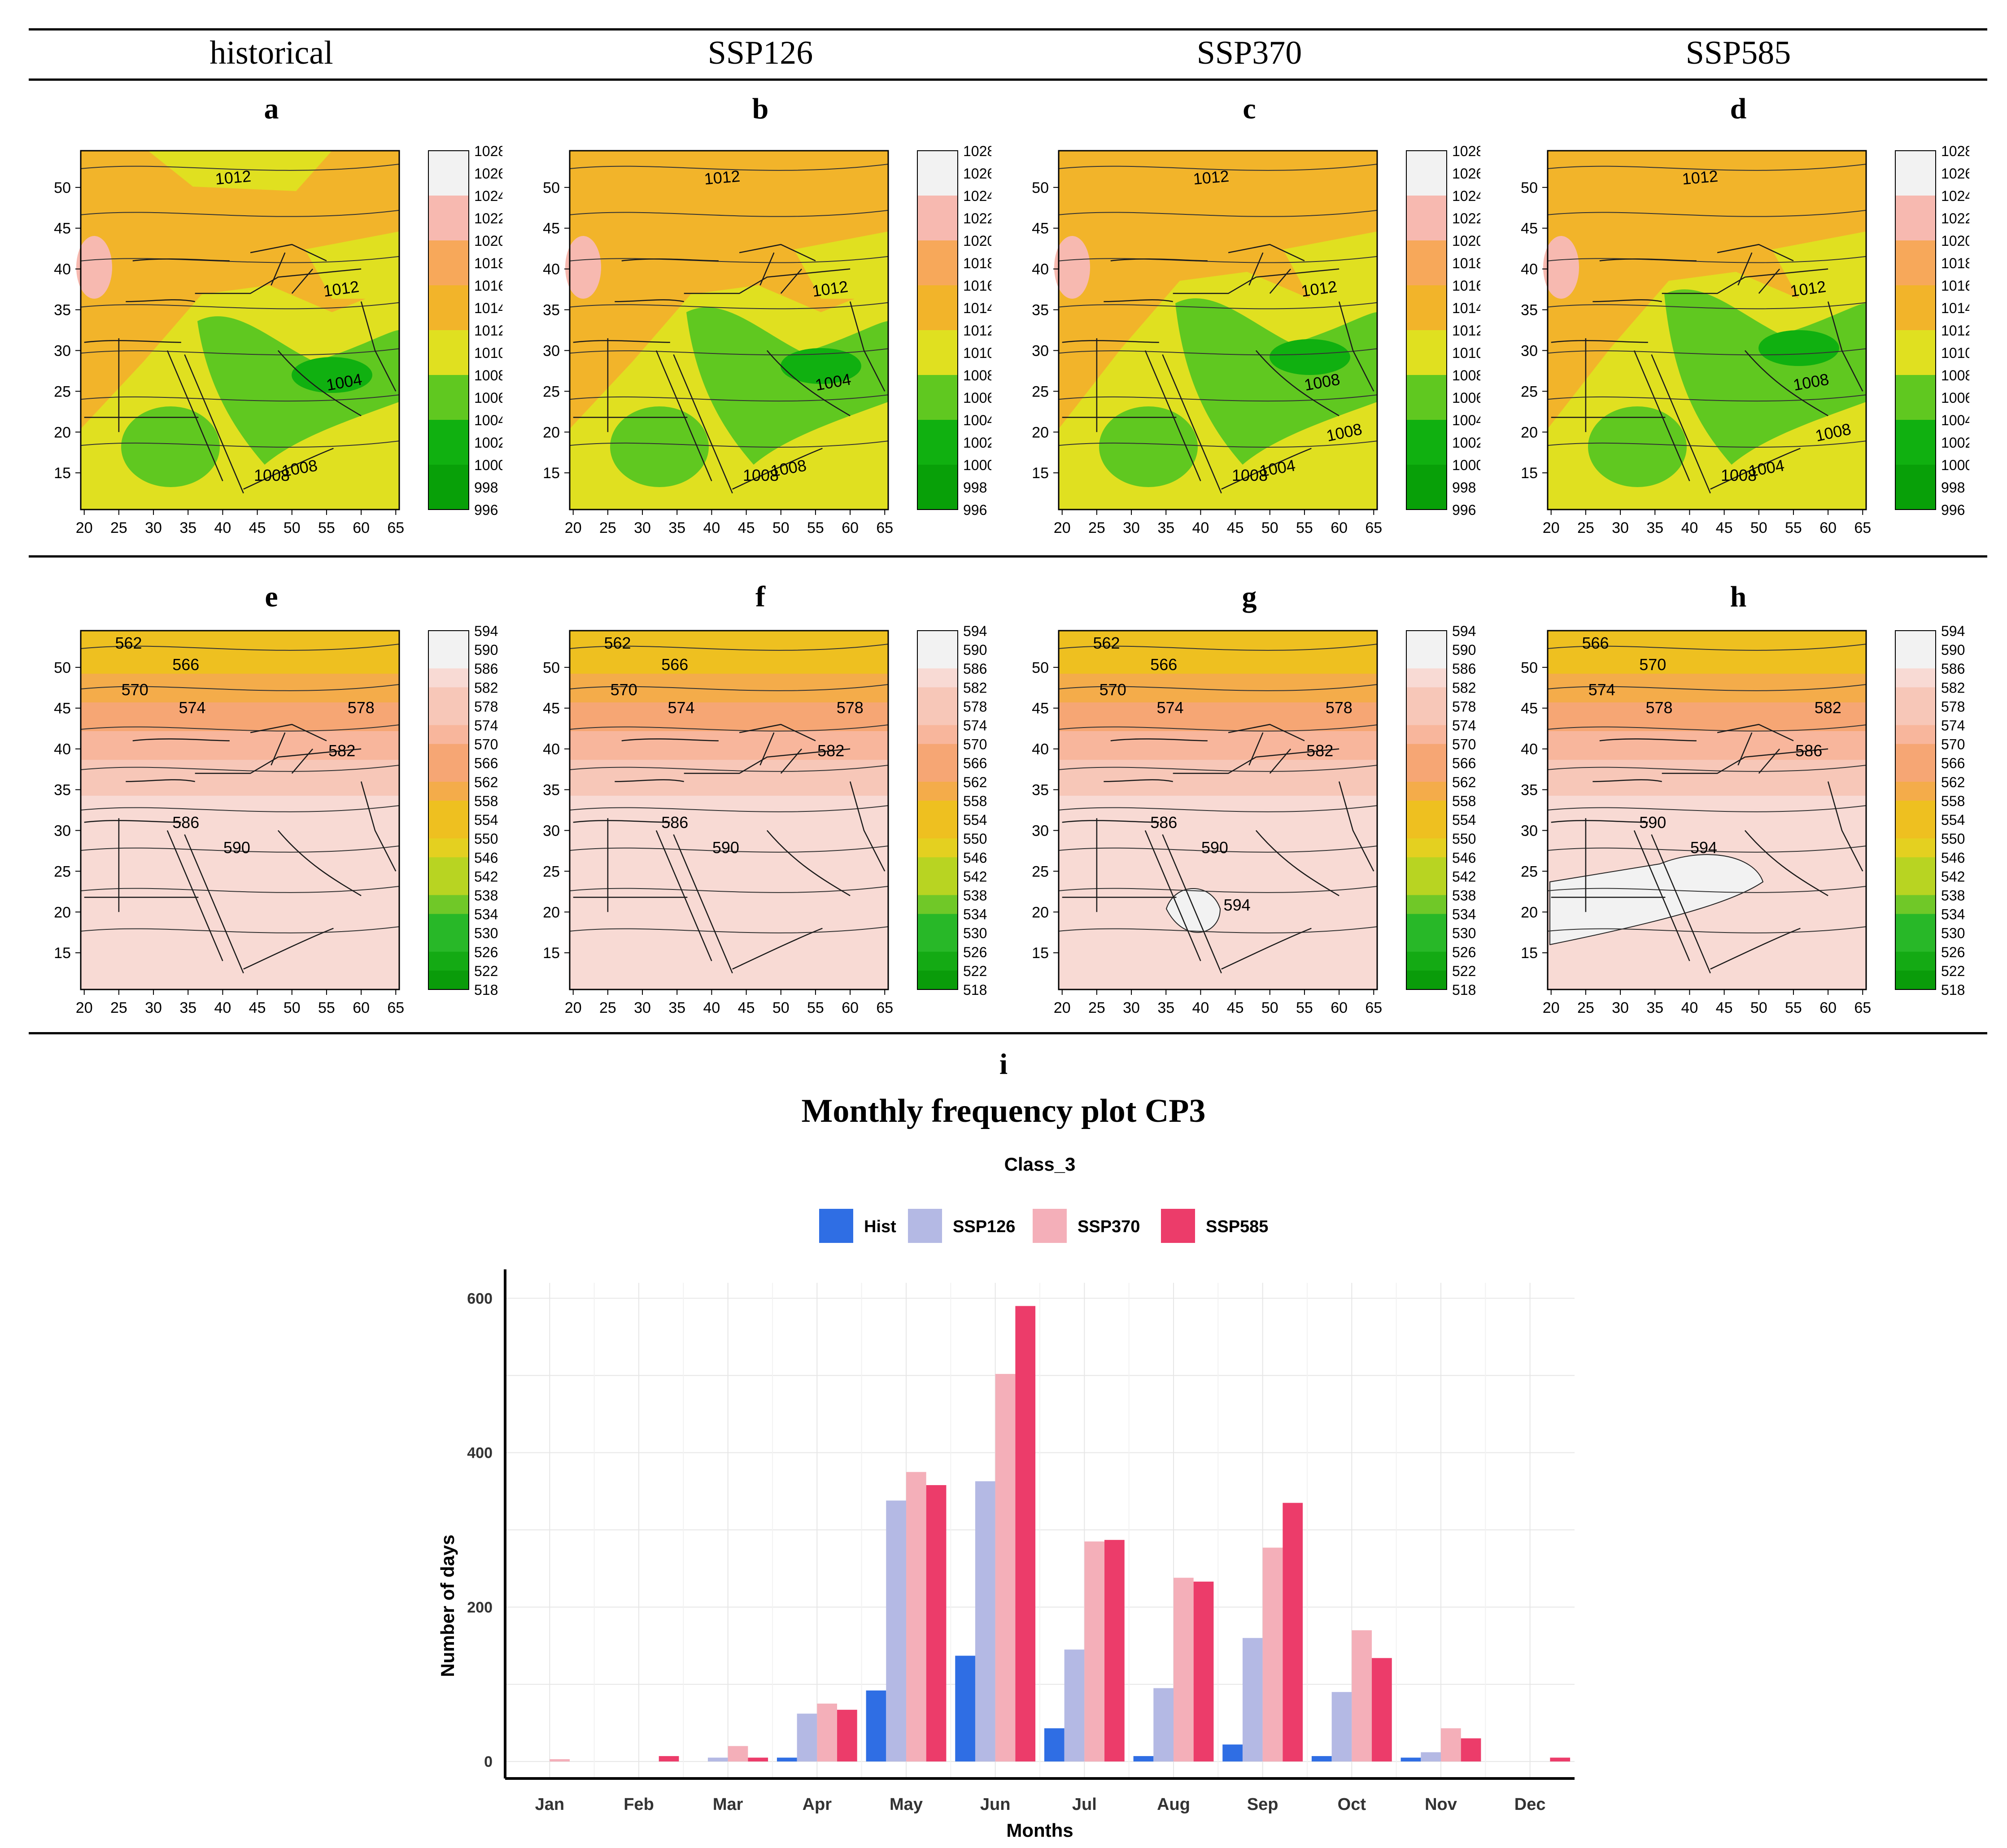  What do you see at coordinates (488, 151) in the screenshot?
I see `colorbar-label: 1028` at bounding box center [488, 151].